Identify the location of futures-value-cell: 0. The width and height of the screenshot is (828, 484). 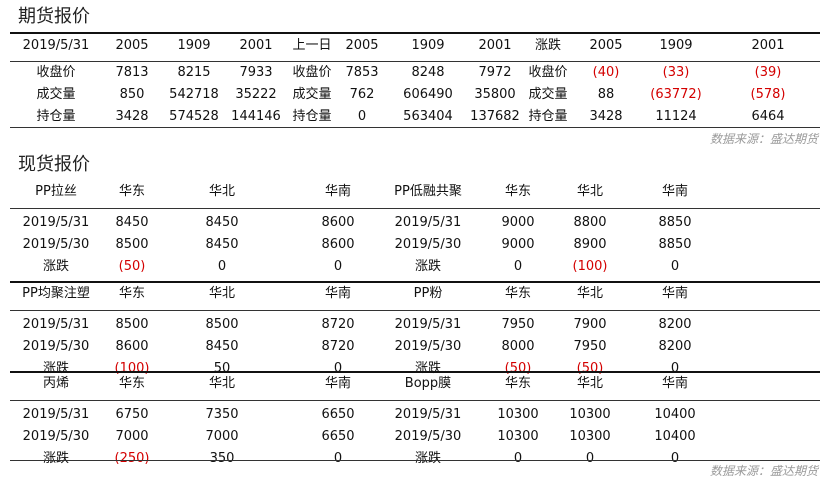
(362, 116).